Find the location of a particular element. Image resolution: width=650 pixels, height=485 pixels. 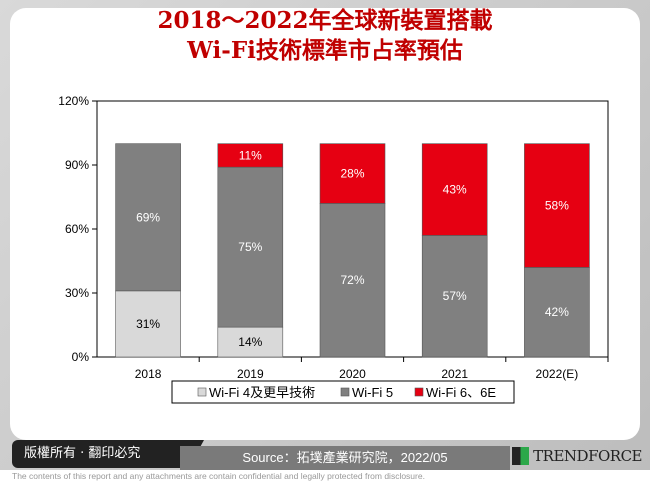

x-tick-label: 2022(E) is located at coordinates (557, 374).